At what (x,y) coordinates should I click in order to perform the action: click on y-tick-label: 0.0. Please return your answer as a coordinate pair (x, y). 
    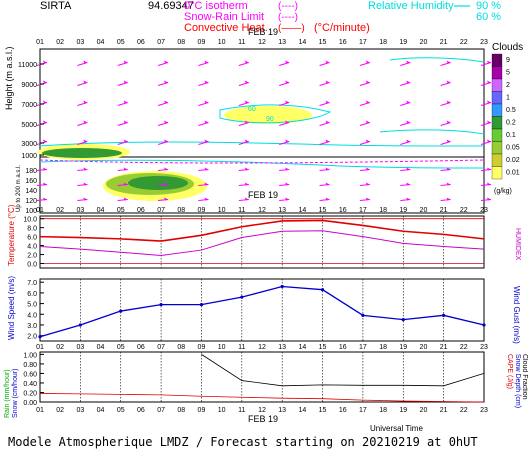
    Looking at the image, I should click on (32, 265).